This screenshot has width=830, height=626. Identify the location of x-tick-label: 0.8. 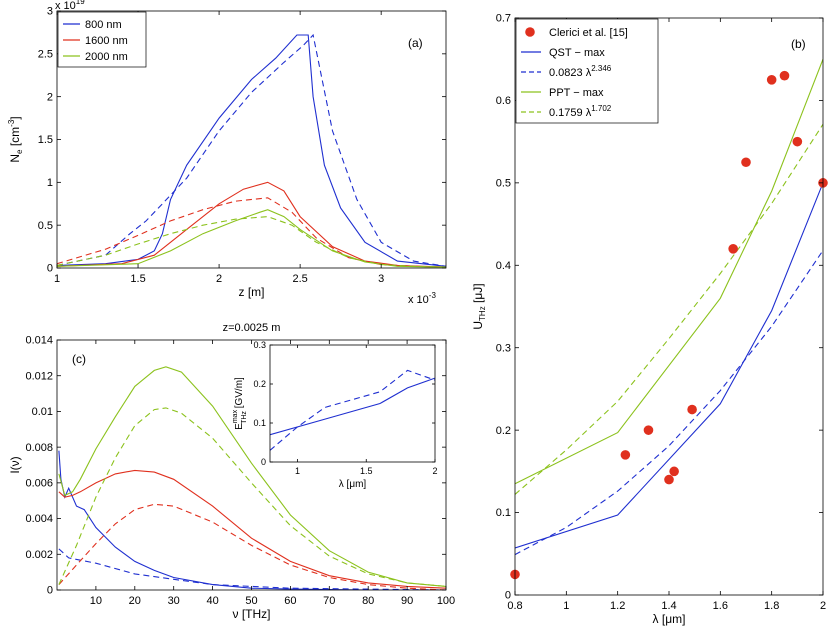
(514, 606).